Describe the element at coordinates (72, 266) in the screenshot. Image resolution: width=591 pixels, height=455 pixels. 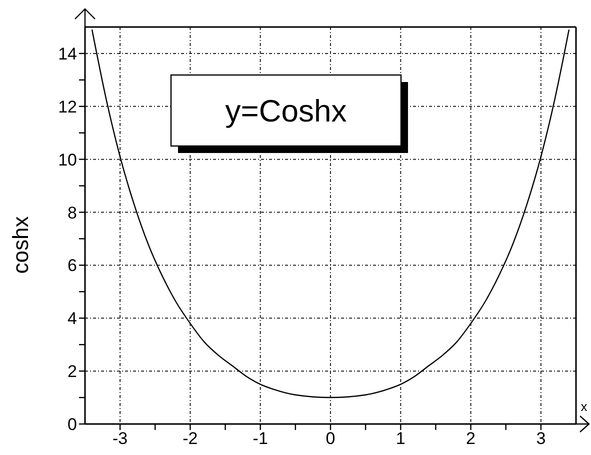
I see `y-tick-label: 6` at that location.